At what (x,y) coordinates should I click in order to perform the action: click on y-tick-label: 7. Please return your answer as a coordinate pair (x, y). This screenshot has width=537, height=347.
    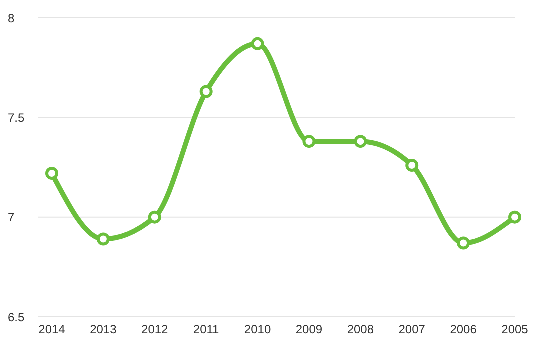
    Looking at the image, I should click on (11, 217).